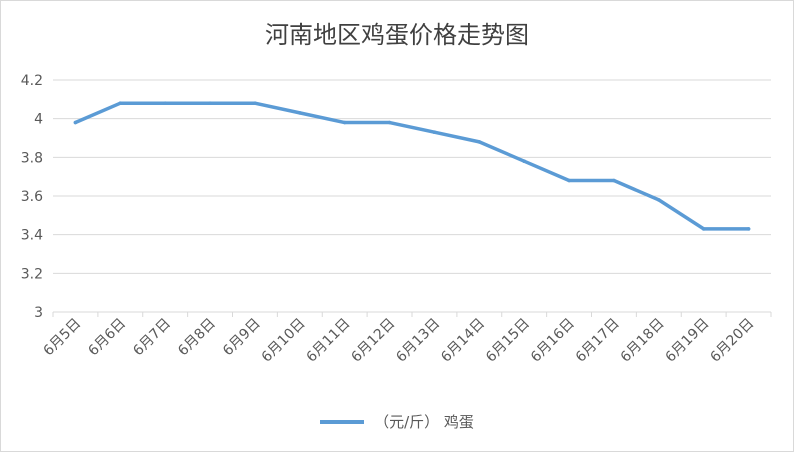  I want to click on legend: （元/斤） 鸡蛋, so click(397, 421).